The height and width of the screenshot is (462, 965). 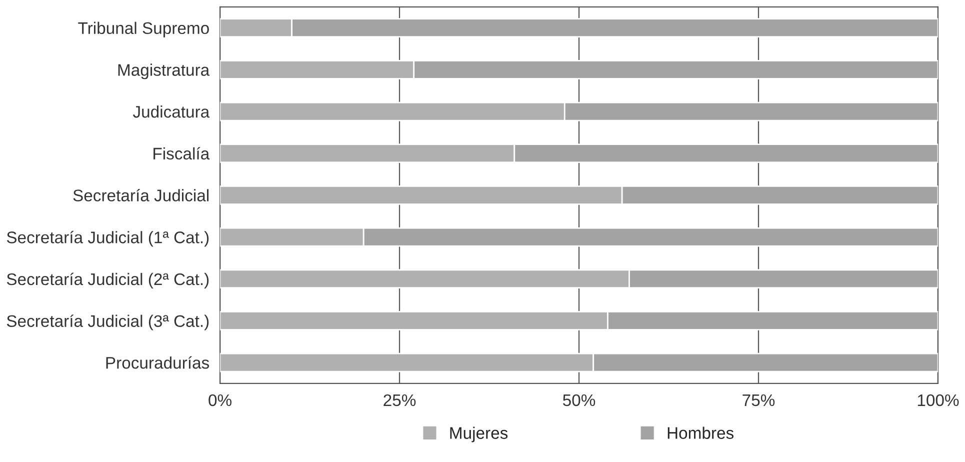 What do you see at coordinates (143, 30) in the screenshot?
I see `y-tick-label: Tribunal Supremo` at bounding box center [143, 30].